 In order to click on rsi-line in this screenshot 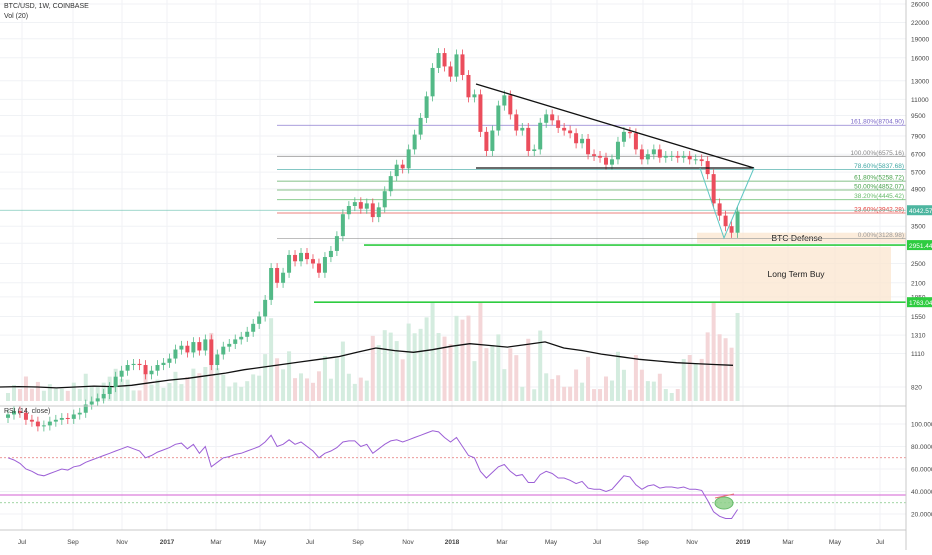, I will do `click(373, 474)`.